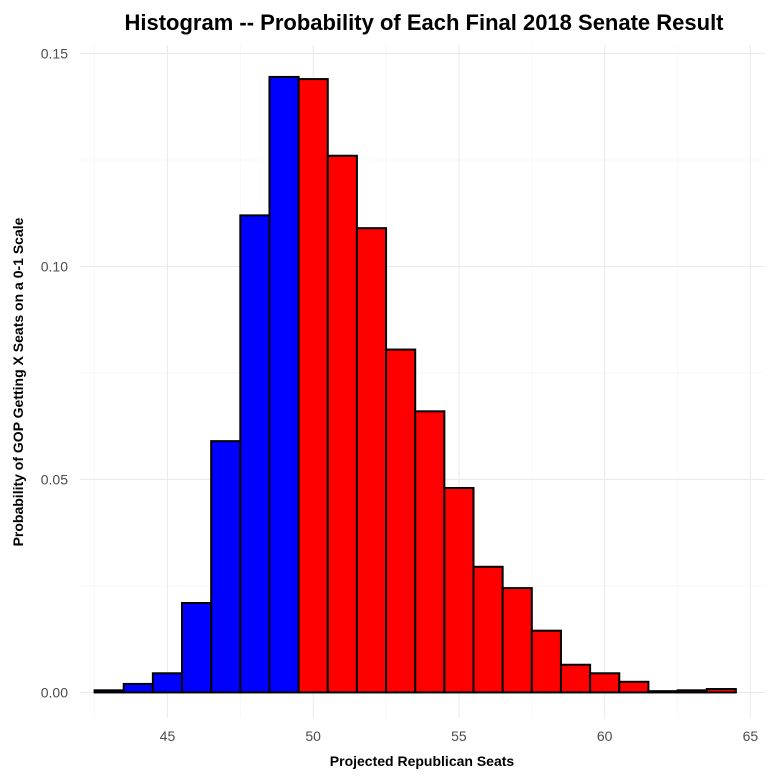 The width and height of the screenshot is (781, 781). Describe the element at coordinates (54, 54) in the screenshot. I see `y-tick-label: 0.15` at that location.